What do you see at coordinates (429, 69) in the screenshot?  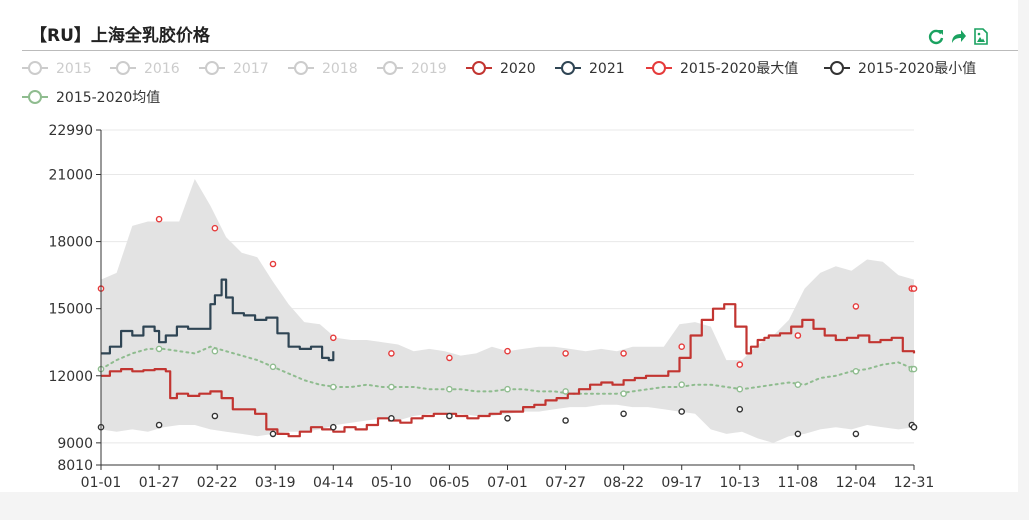 I see `legend-label: 2019` at bounding box center [429, 69].